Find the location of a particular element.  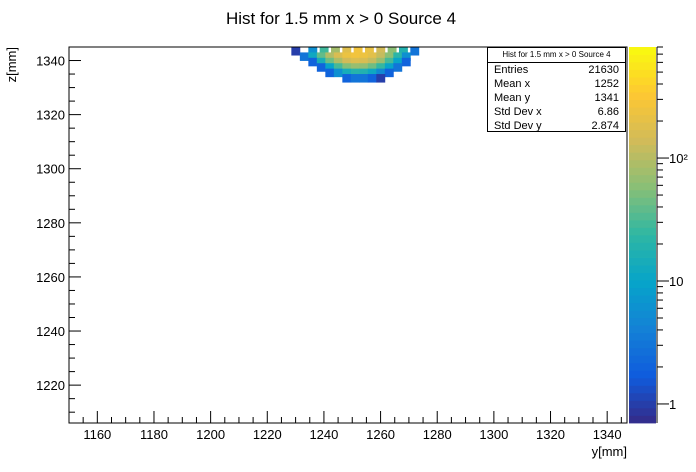

y-axis-label: z[mm] is located at coordinates (11, 64).